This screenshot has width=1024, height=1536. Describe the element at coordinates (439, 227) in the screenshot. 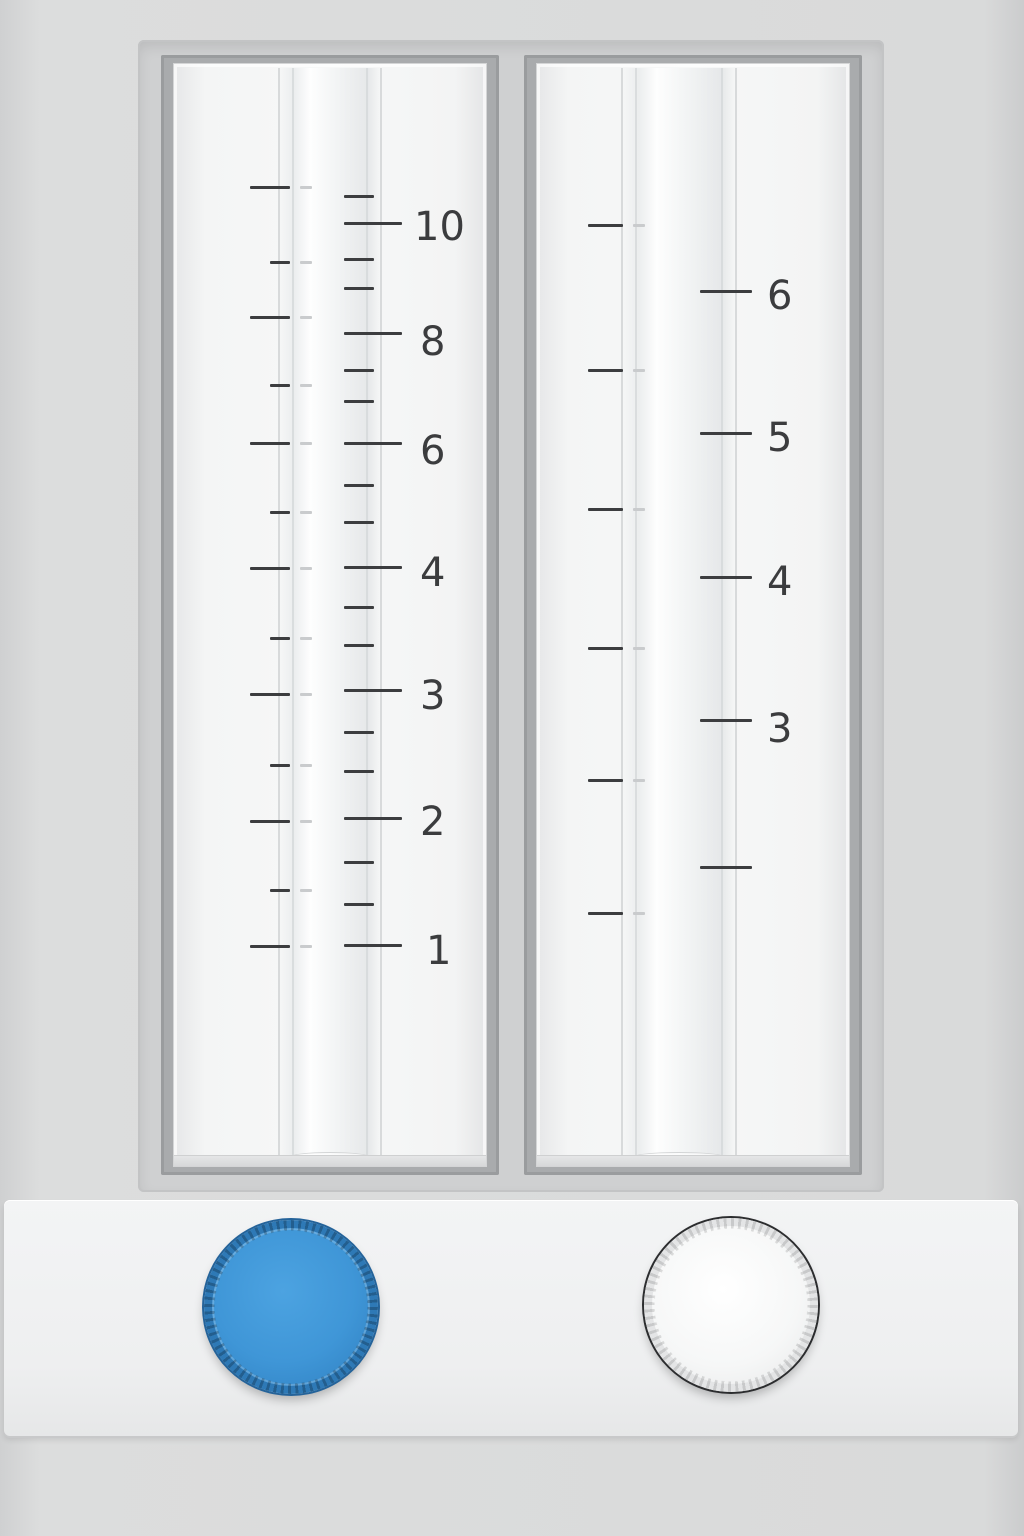

I see `scale-label: 10` at that location.